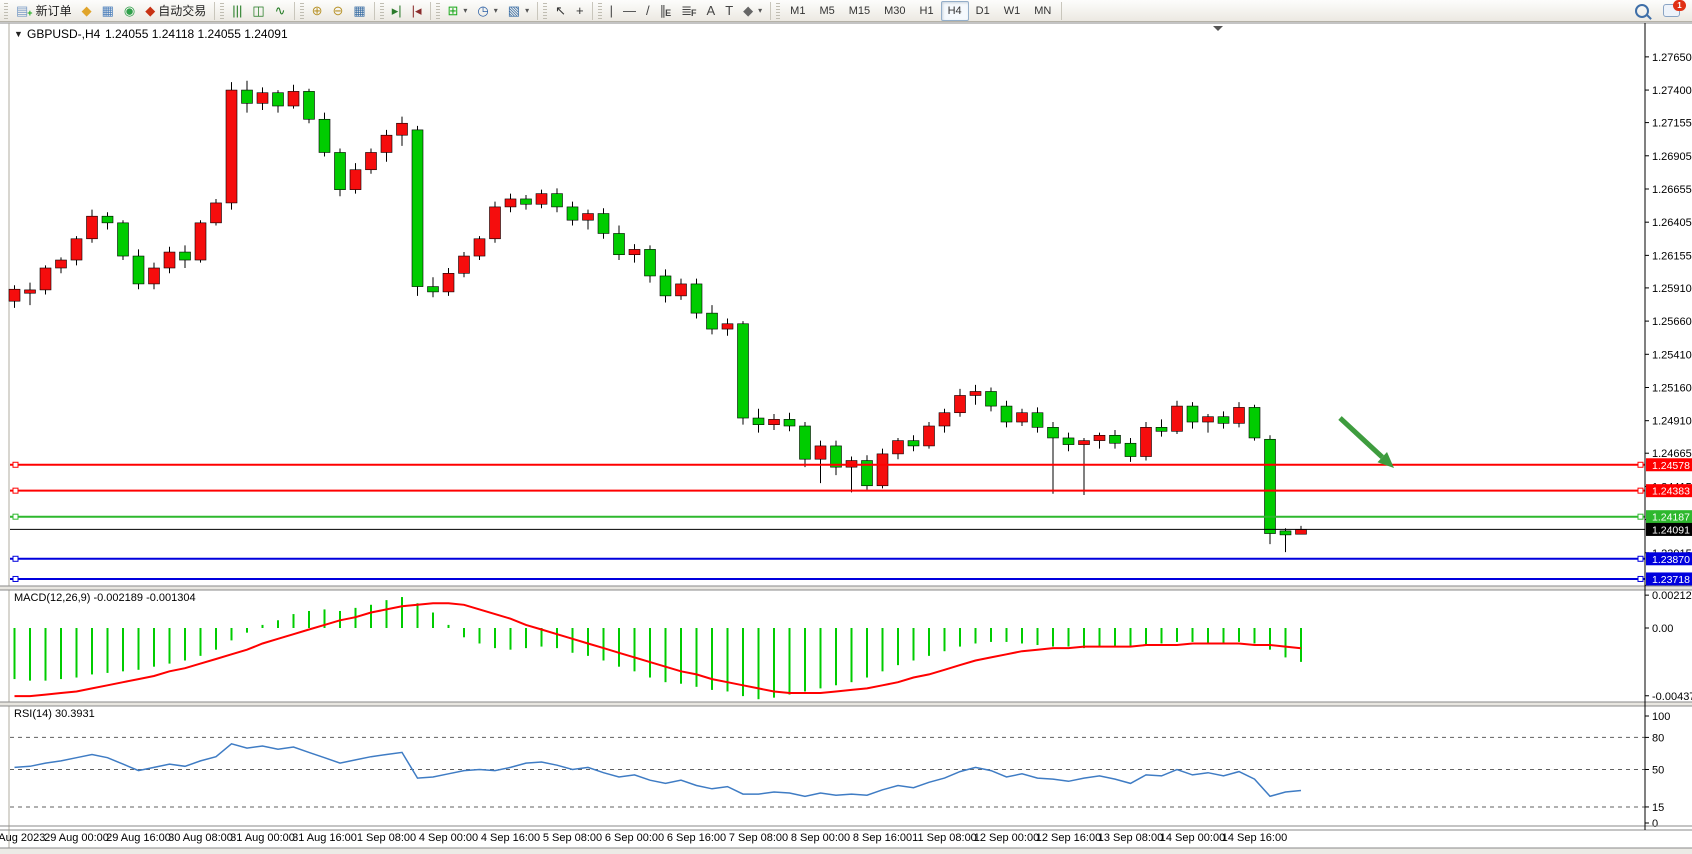  Describe the element at coordinates (1012, 11) in the screenshot. I see `timeframe-w1-button: W1` at that location.